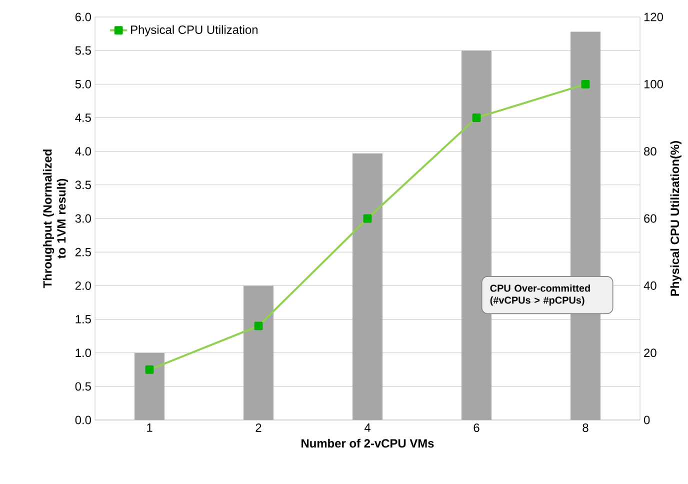 The height and width of the screenshot is (484, 688). What do you see at coordinates (83, 252) in the screenshot?
I see `y-tick-label: 2.5` at bounding box center [83, 252].